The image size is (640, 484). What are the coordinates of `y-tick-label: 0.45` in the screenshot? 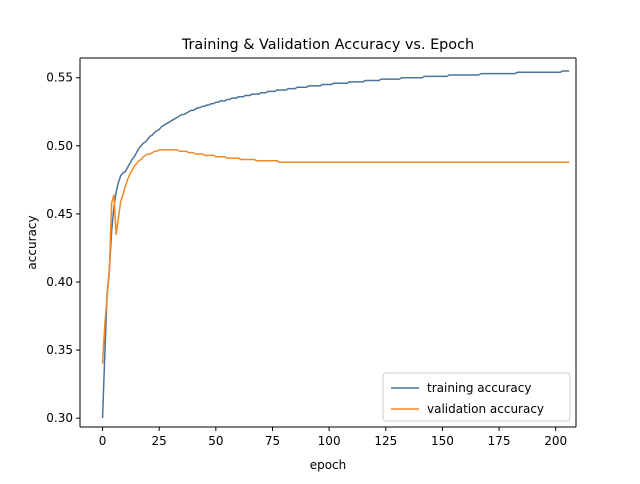 It's located at (59, 214).